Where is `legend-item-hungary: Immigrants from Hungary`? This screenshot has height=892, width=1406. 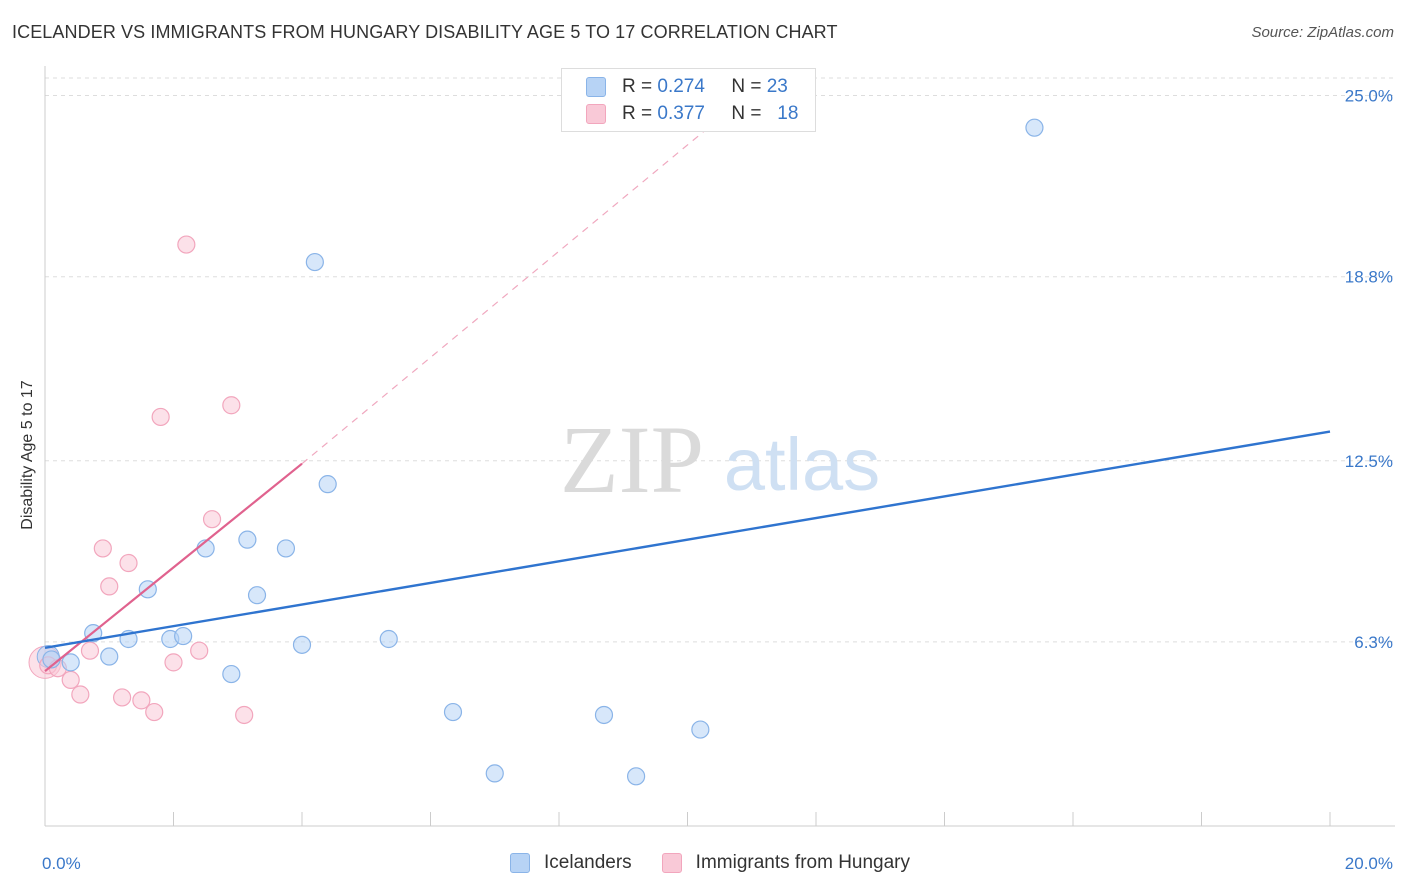
legend-item-hungary: Immigrants from Hungary is located at coordinates (786, 863).